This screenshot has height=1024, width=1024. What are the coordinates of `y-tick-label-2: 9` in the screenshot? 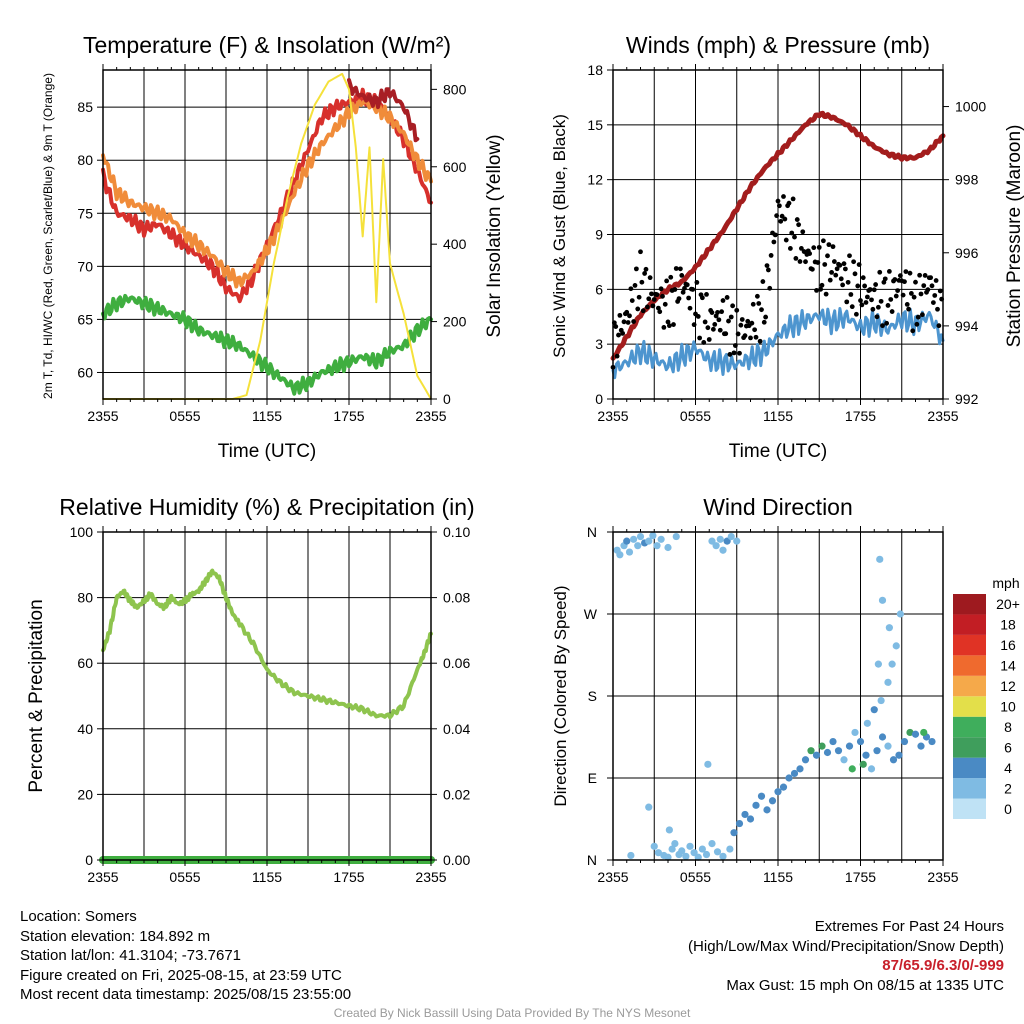 It's located at (599, 235).